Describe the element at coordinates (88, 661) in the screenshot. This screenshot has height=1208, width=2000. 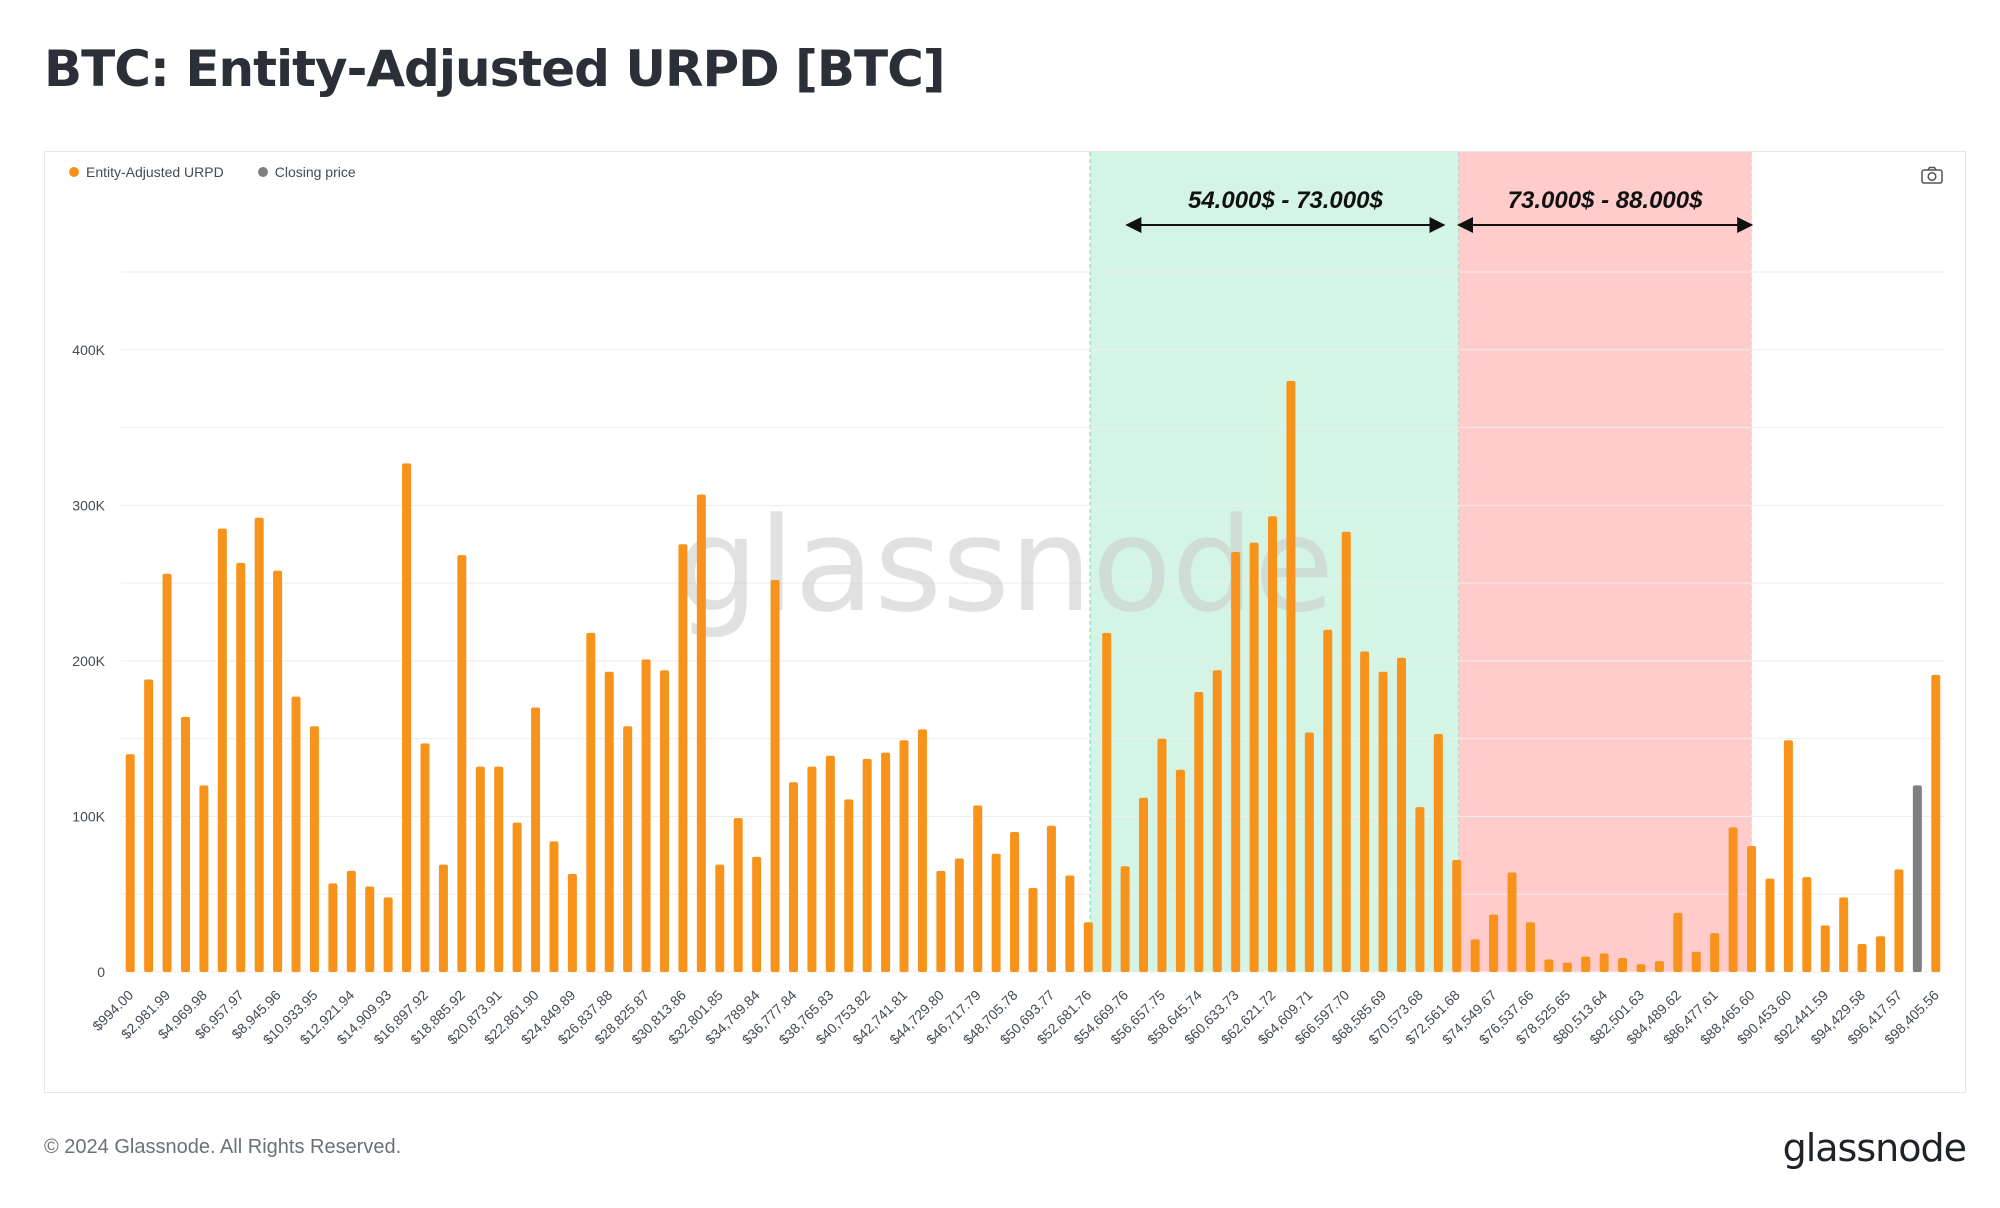
I see `y-tick-label: 200K` at that location.